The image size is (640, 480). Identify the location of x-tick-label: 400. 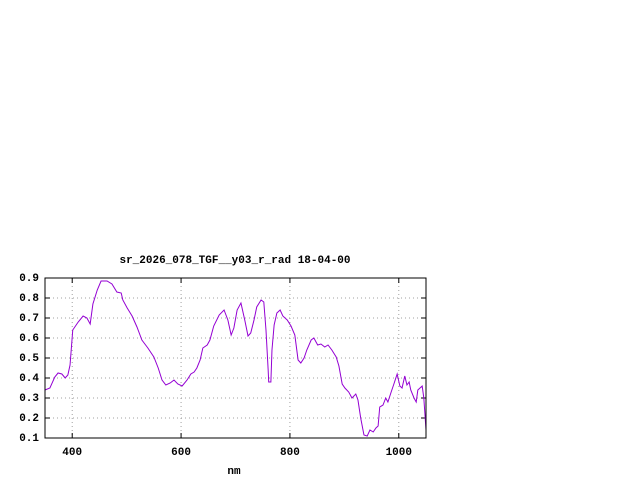
(72, 453).